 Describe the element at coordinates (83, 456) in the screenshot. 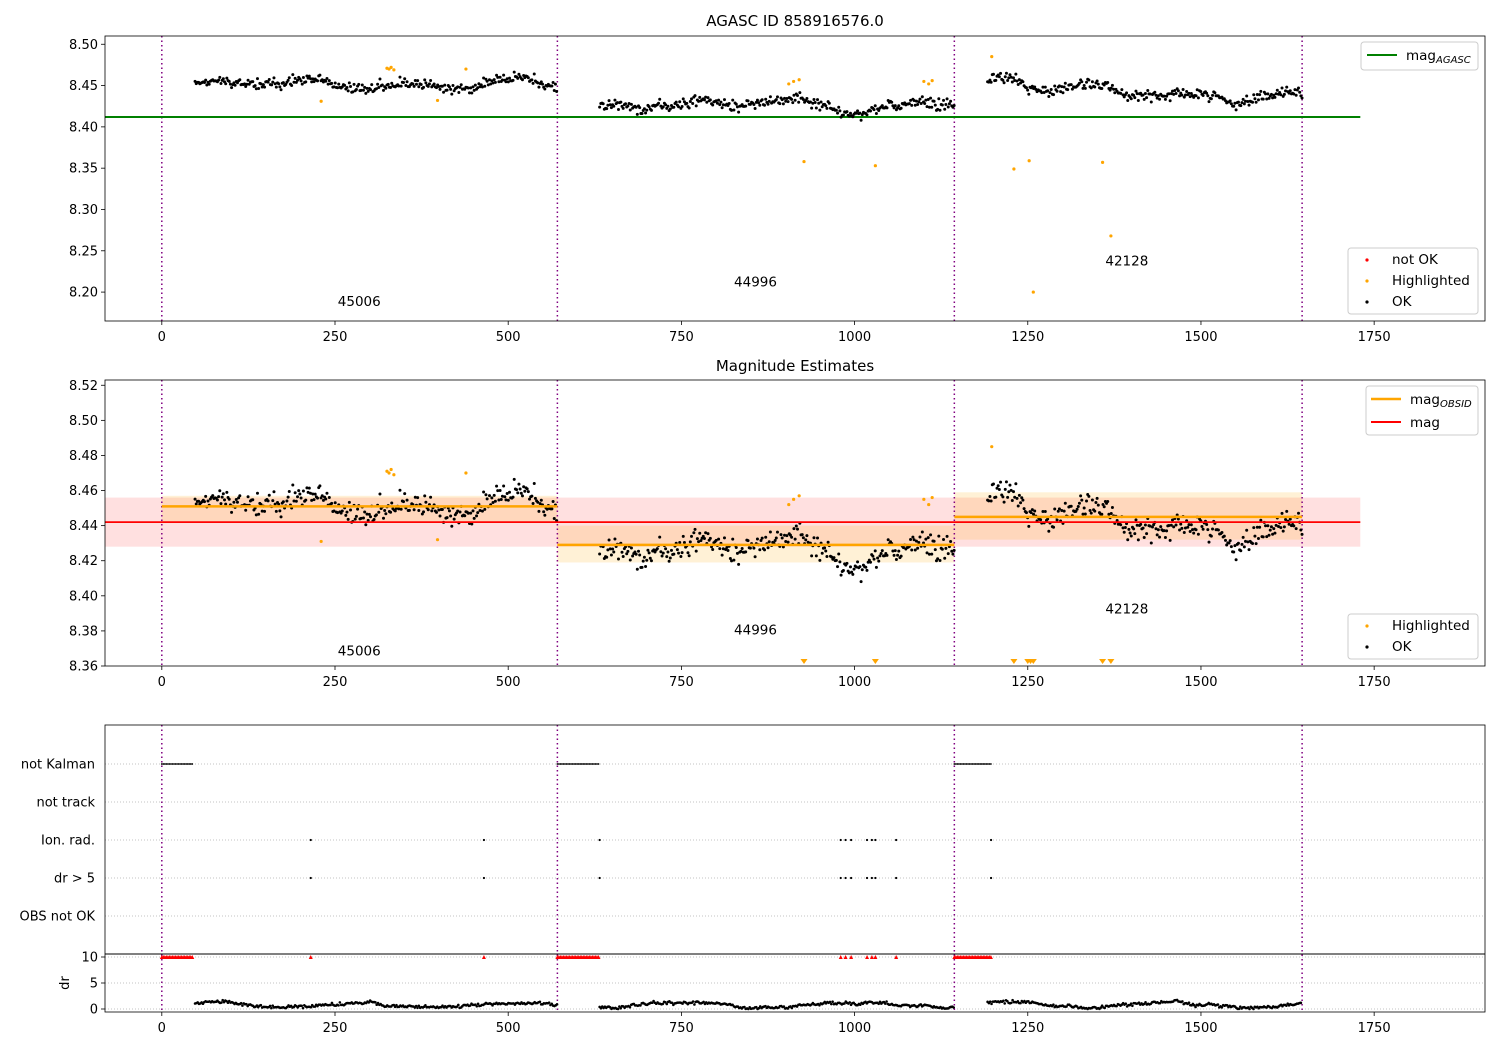

I see `y-tick-label: 8.48` at that location.